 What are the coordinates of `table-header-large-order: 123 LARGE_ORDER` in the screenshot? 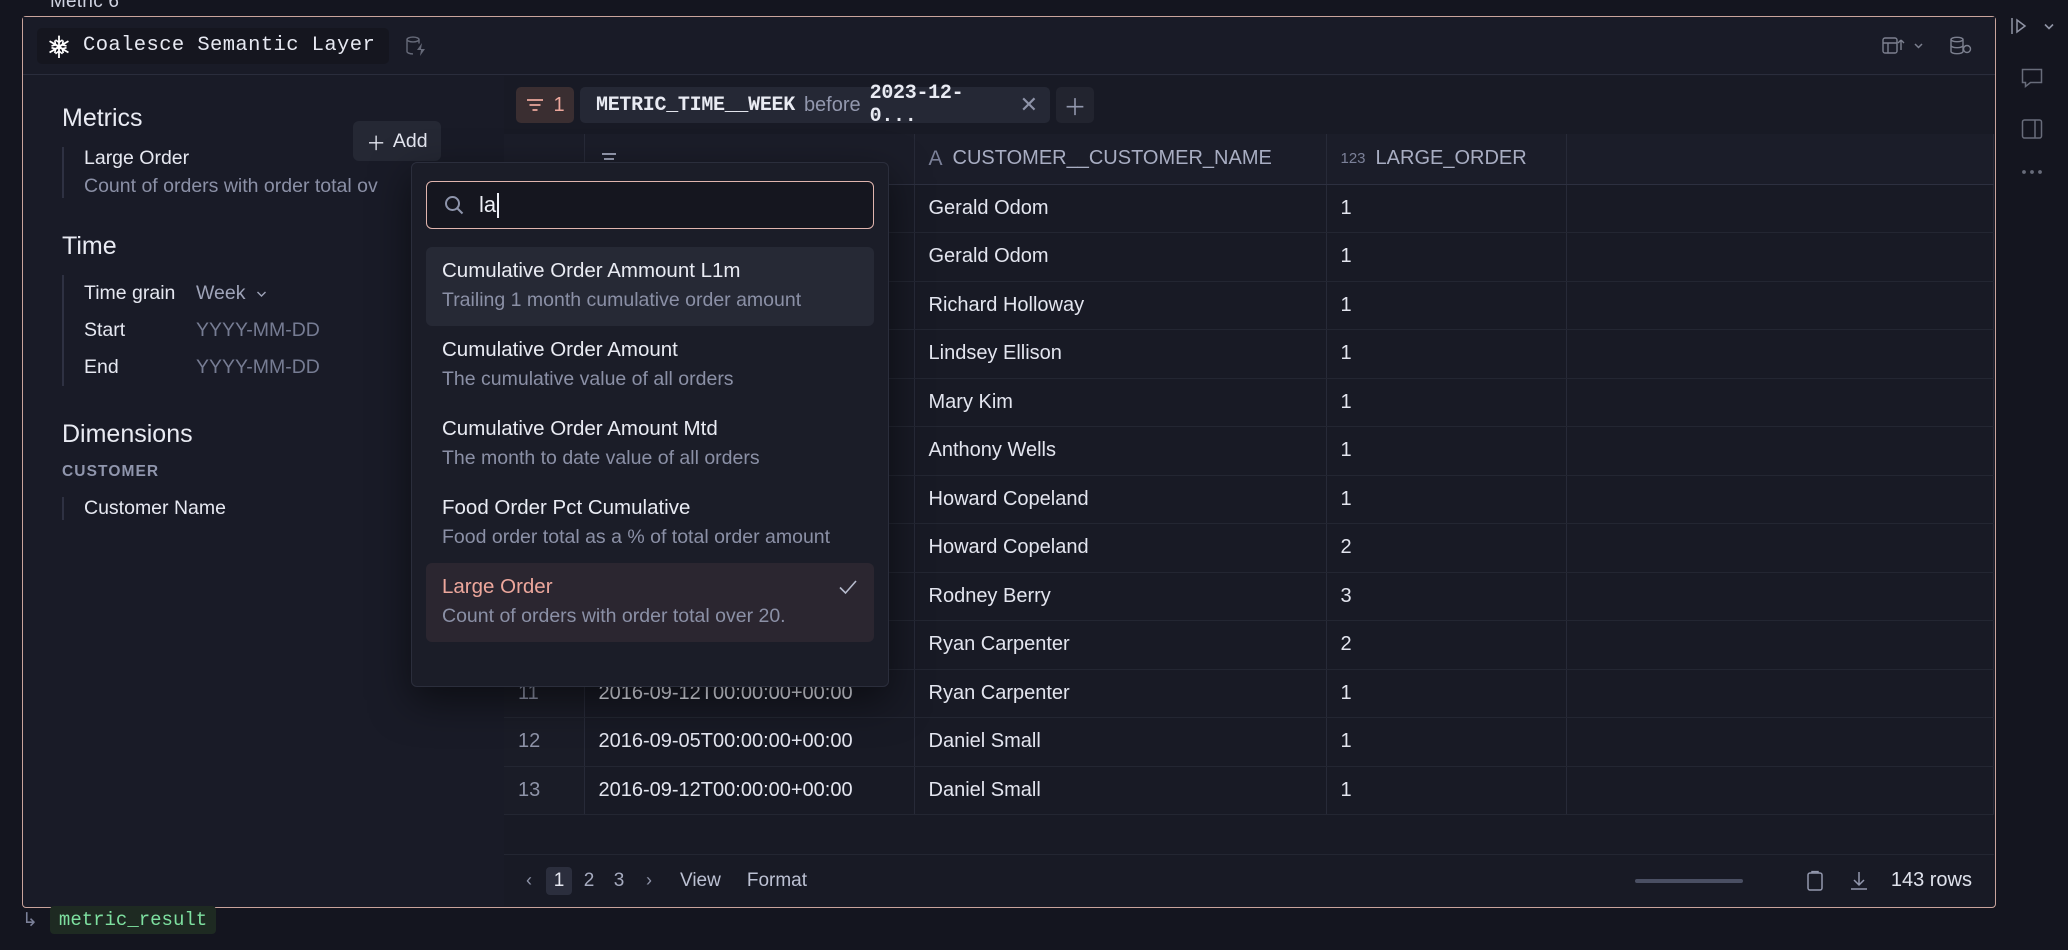 It's located at (1446, 159).